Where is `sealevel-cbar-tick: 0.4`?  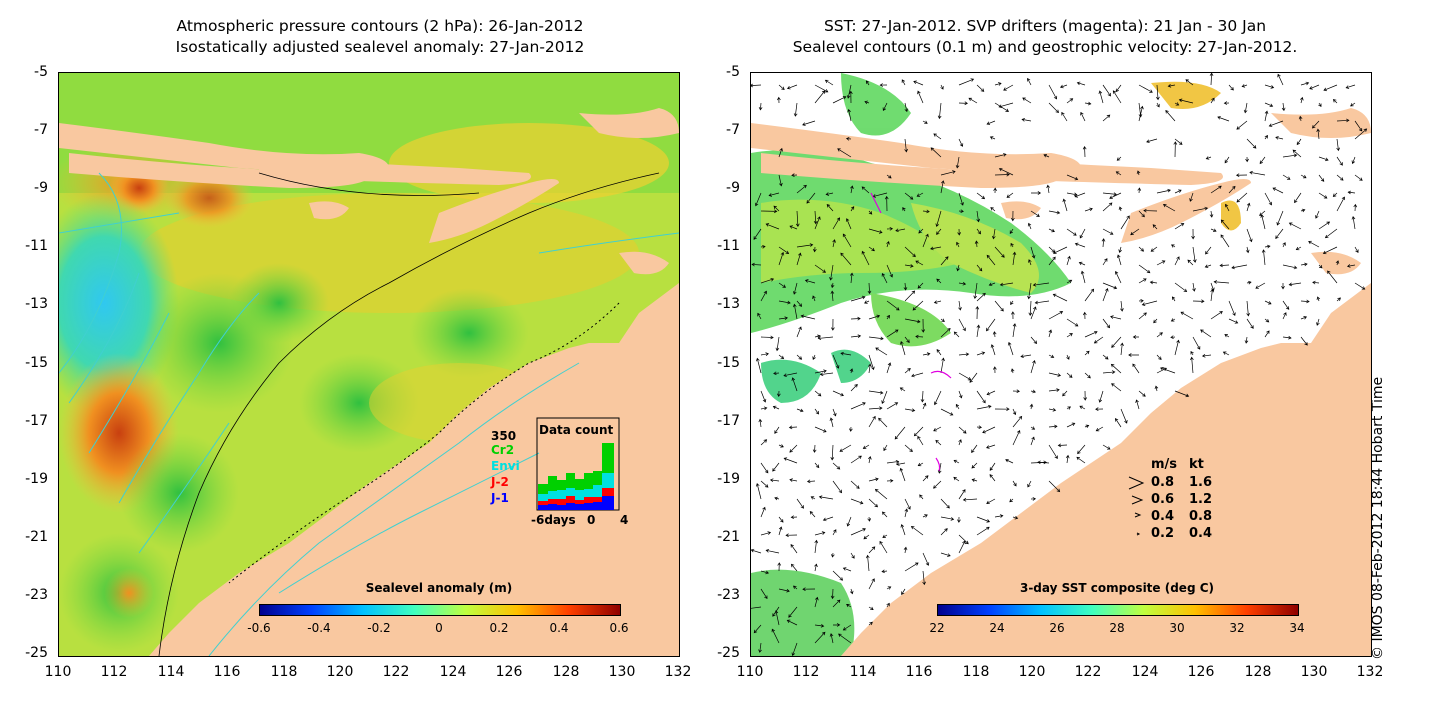 sealevel-cbar-tick: 0.4 is located at coordinates (559, 628).